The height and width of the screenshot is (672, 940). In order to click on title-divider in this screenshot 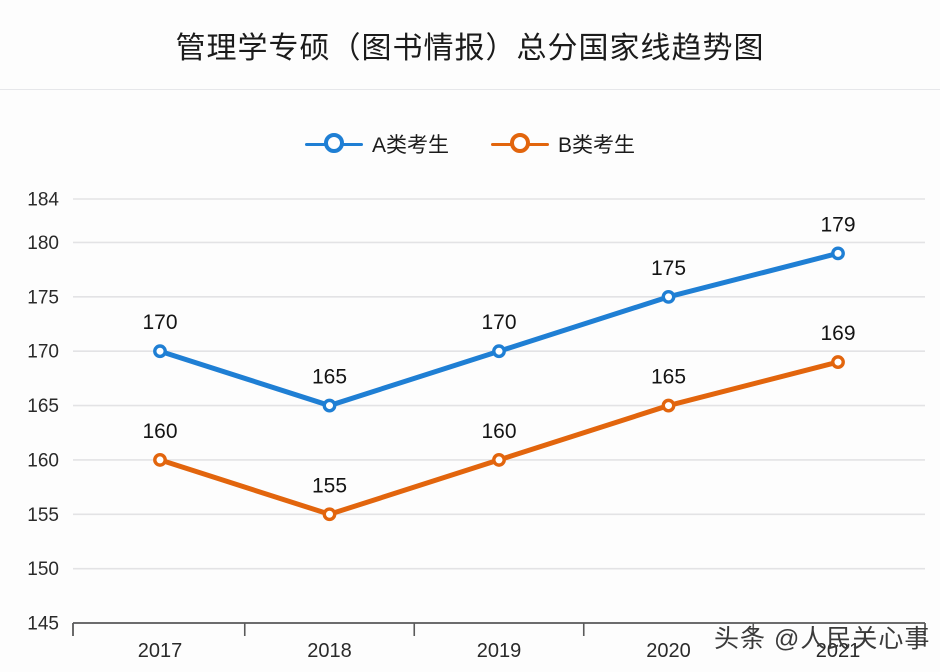, I will do `click(470, 89)`.